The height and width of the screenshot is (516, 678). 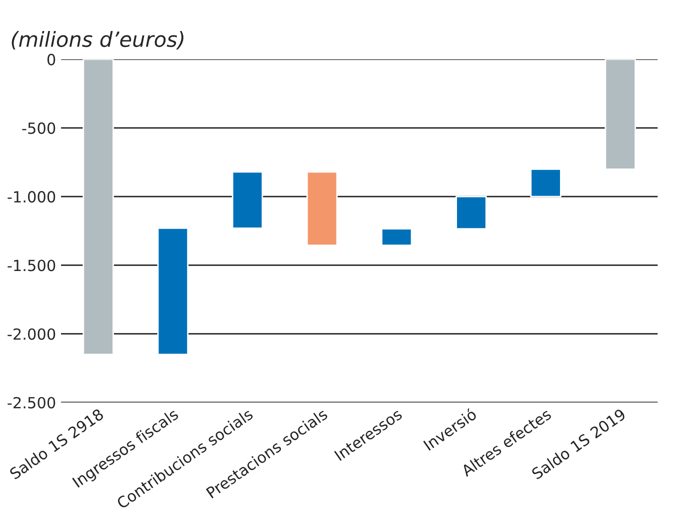 What do you see at coordinates (32, 266) in the screenshot?
I see `y-tick-label: -1.500` at bounding box center [32, 266].